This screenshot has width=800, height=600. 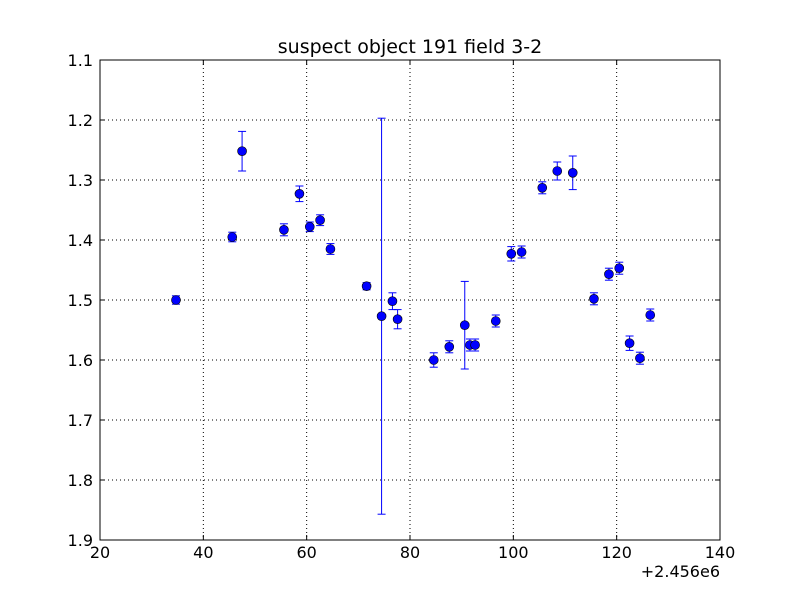 What do you see at coordinates (80, 480) in the screenshot?
I see `y-tick-label: 1.8` at bounding box center [80, 480].